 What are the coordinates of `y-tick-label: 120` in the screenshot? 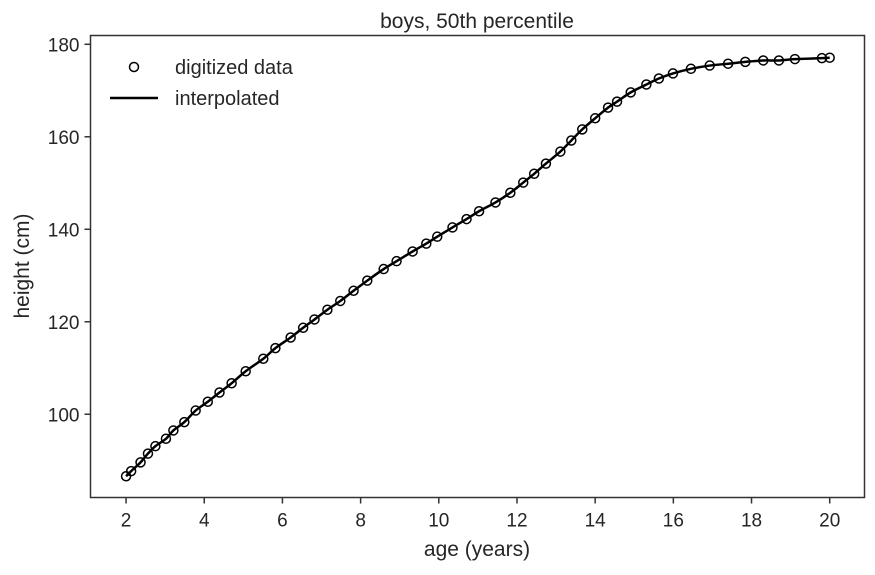 It's located at (64, 323).